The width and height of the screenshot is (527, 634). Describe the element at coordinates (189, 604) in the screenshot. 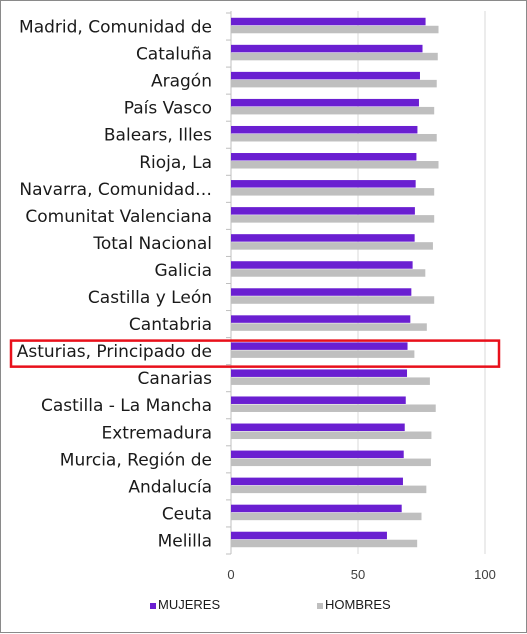

I see `legend-label-mujeres: MUJERES` at that location.